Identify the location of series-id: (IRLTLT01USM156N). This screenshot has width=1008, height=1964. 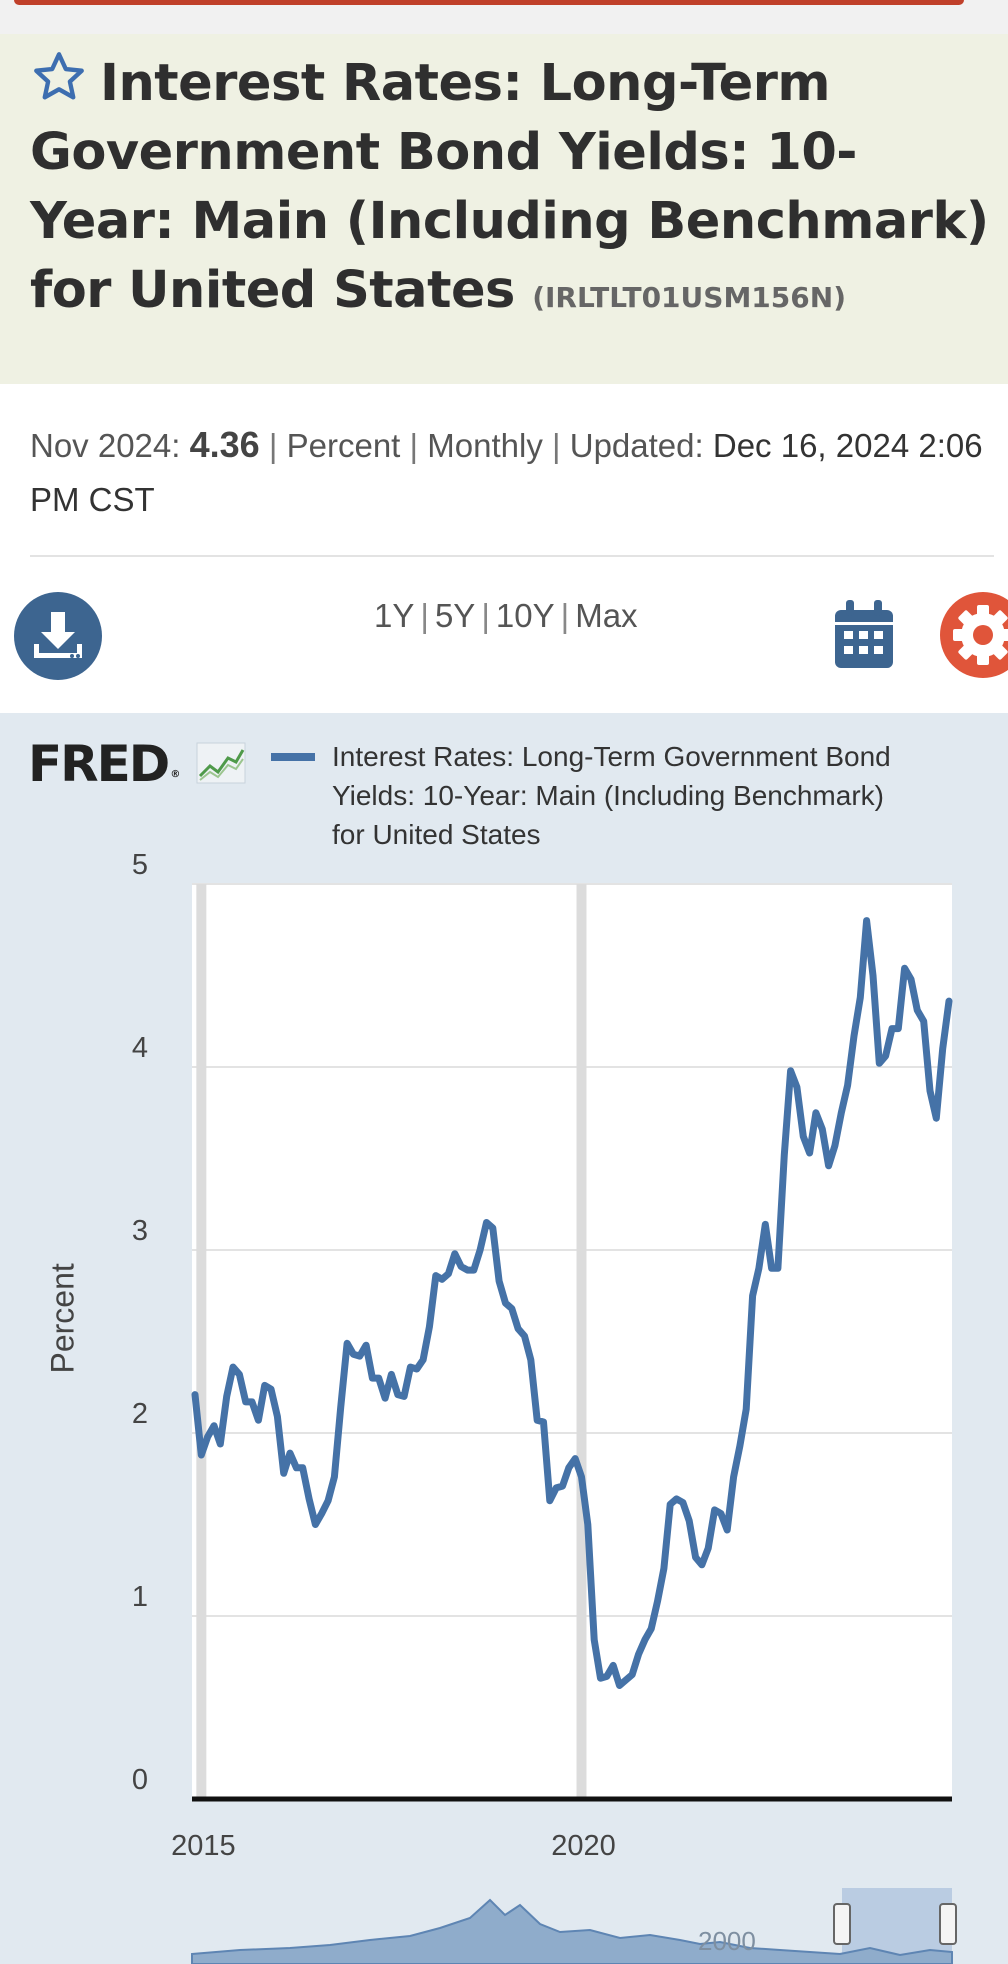
(689, 297).